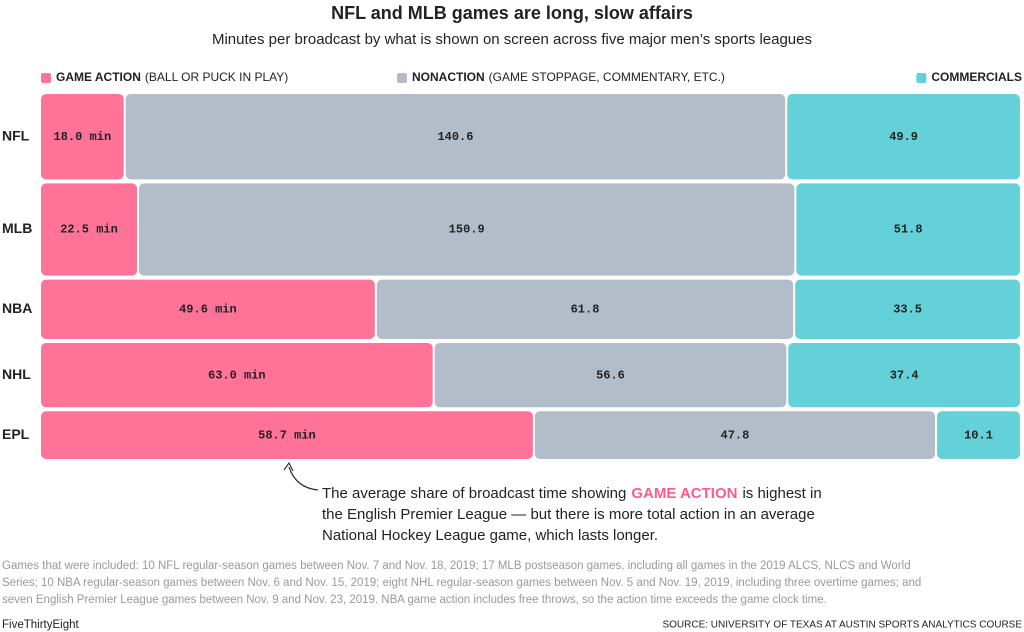 This screenshot has width=1024, height=632. I want to click on annotation-highlight: GAME ACTION, so click(684, 493).